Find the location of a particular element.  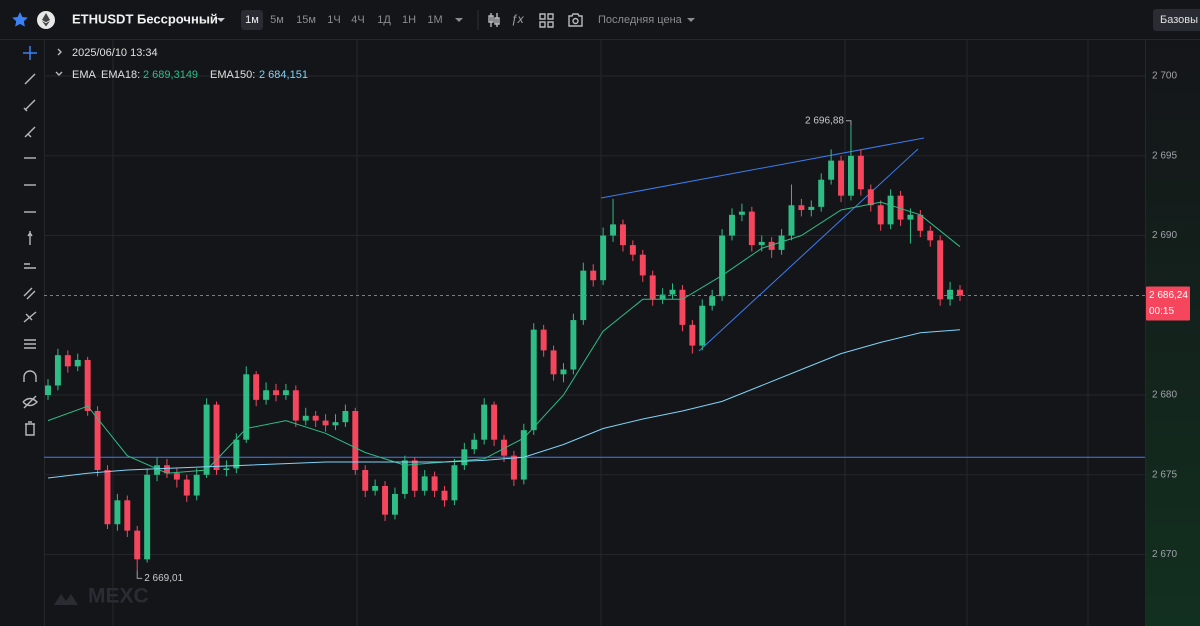

interval: 5м is located at coordinates (277, 20).